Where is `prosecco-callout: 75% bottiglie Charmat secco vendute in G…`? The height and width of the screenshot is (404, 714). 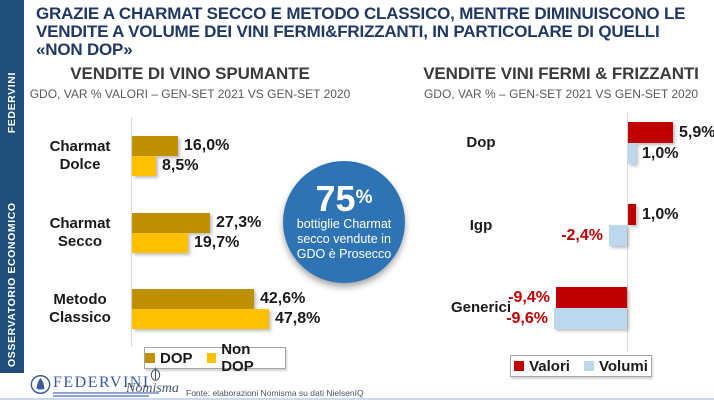
prosecco-callout: 75% bottiglie Charmat secco vendute in G… is located at coordinates (344, 222).